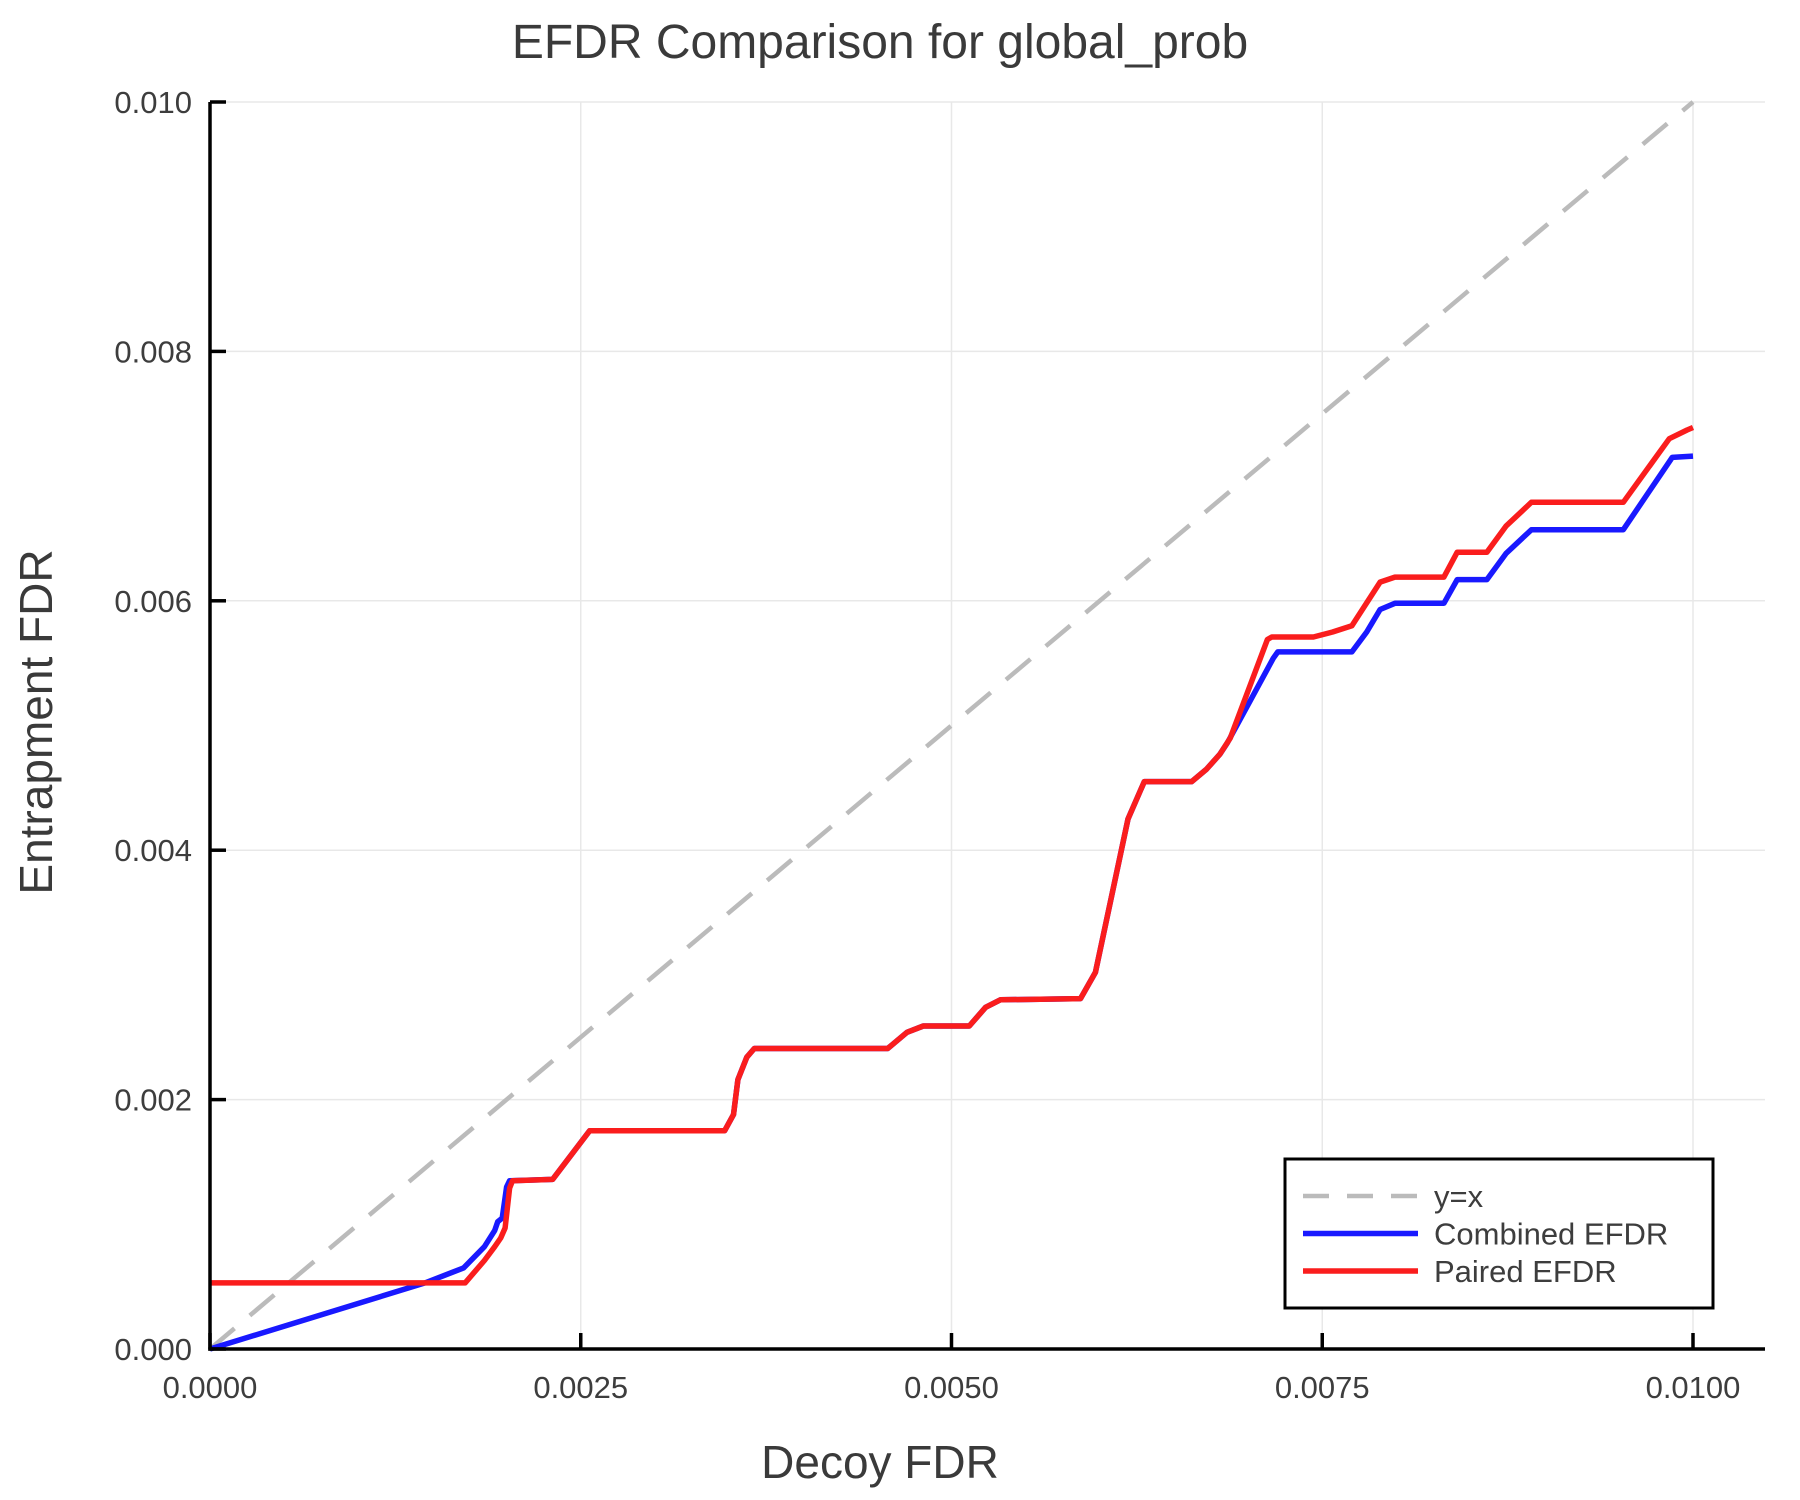 Image resolution: width=1800 pixels, height=1500 pixels. Describe the element at coordinates (153, 351) in the screenshot. I see `y-tick-label: 0.008` at that location.